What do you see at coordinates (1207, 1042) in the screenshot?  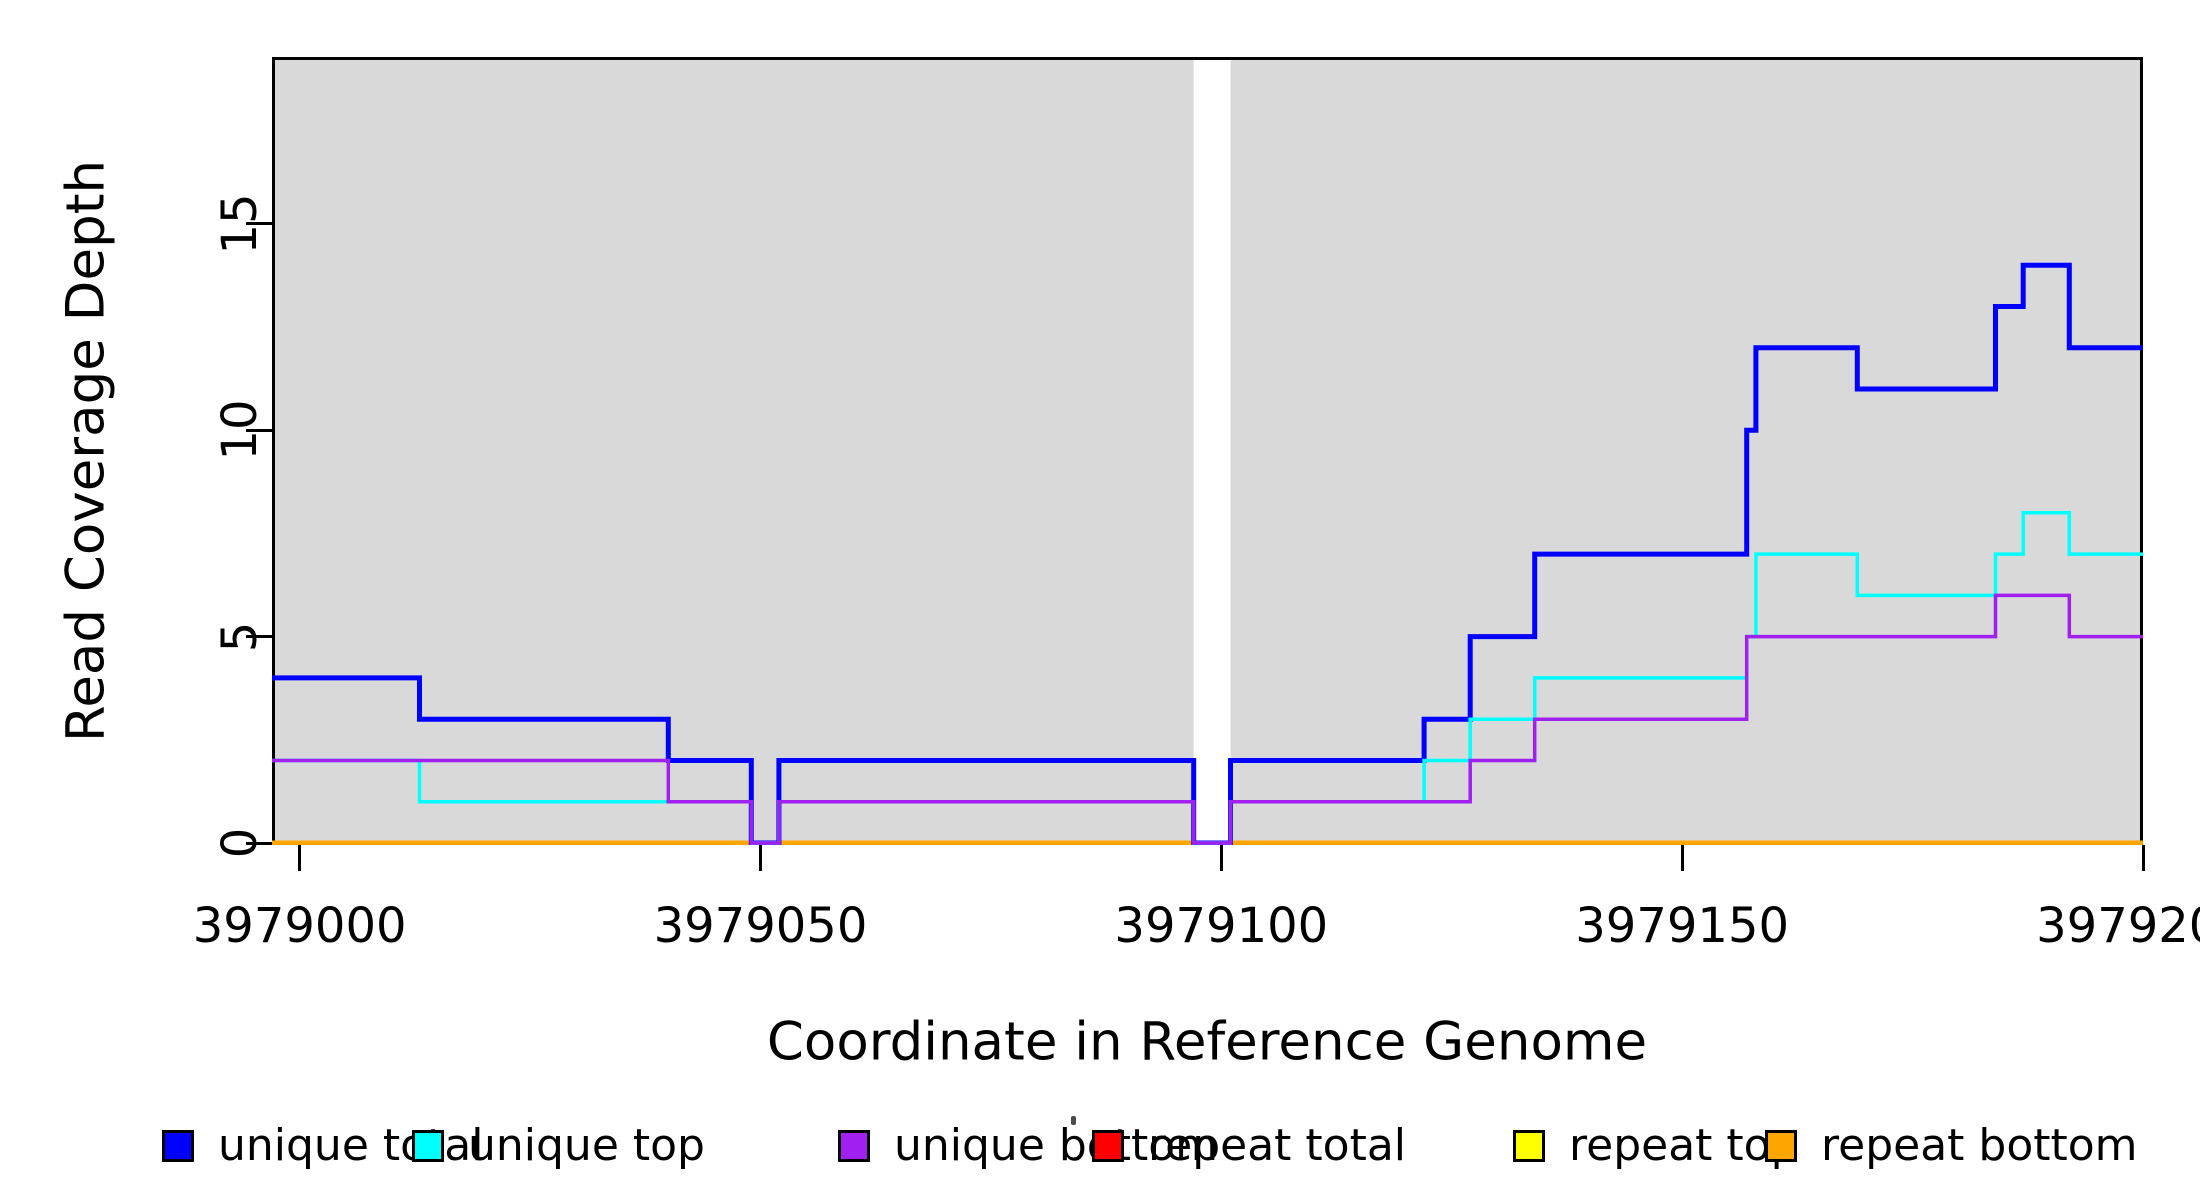 I see `x-axis-title: Coordinate in Reference Genome` at bounding box center [1207, 1042].